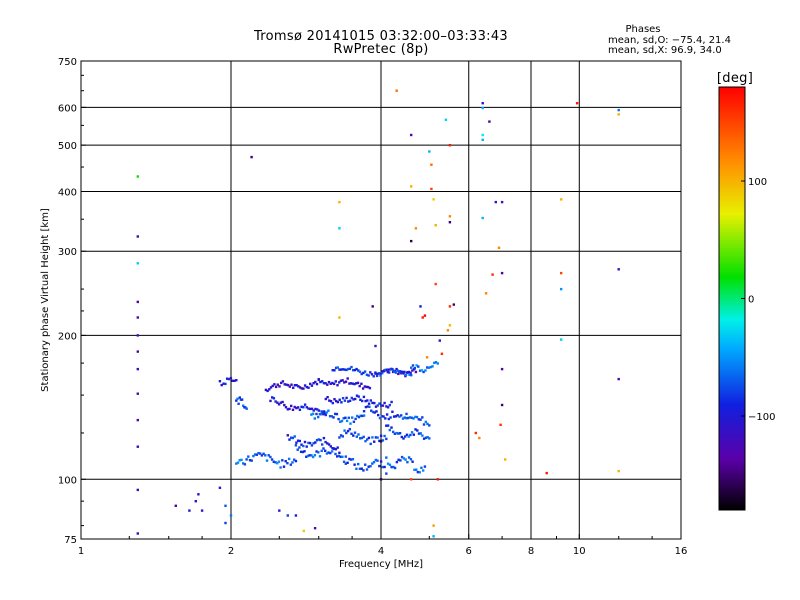 The height and width of the screenshot is (600, 800). I want to click on y-tick-label: 300, so click(67, 252).